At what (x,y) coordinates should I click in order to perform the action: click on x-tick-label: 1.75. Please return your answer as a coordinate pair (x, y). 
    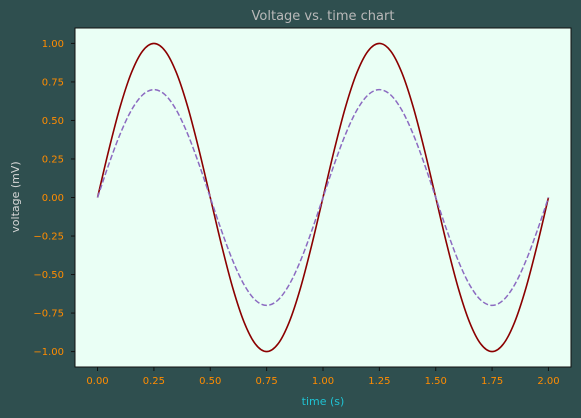
    Looking at the image, I should click on (492, 381).